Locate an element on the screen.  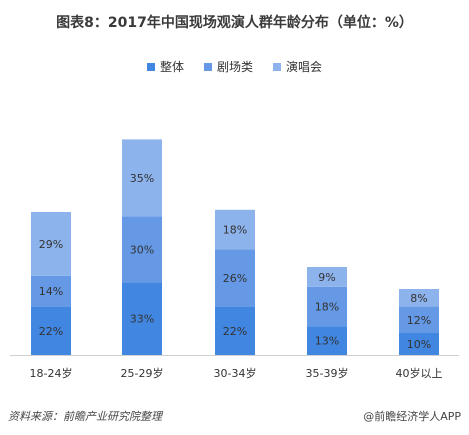
data-label-整体-18-24岁: 22% is located at coordinates (51, 331).